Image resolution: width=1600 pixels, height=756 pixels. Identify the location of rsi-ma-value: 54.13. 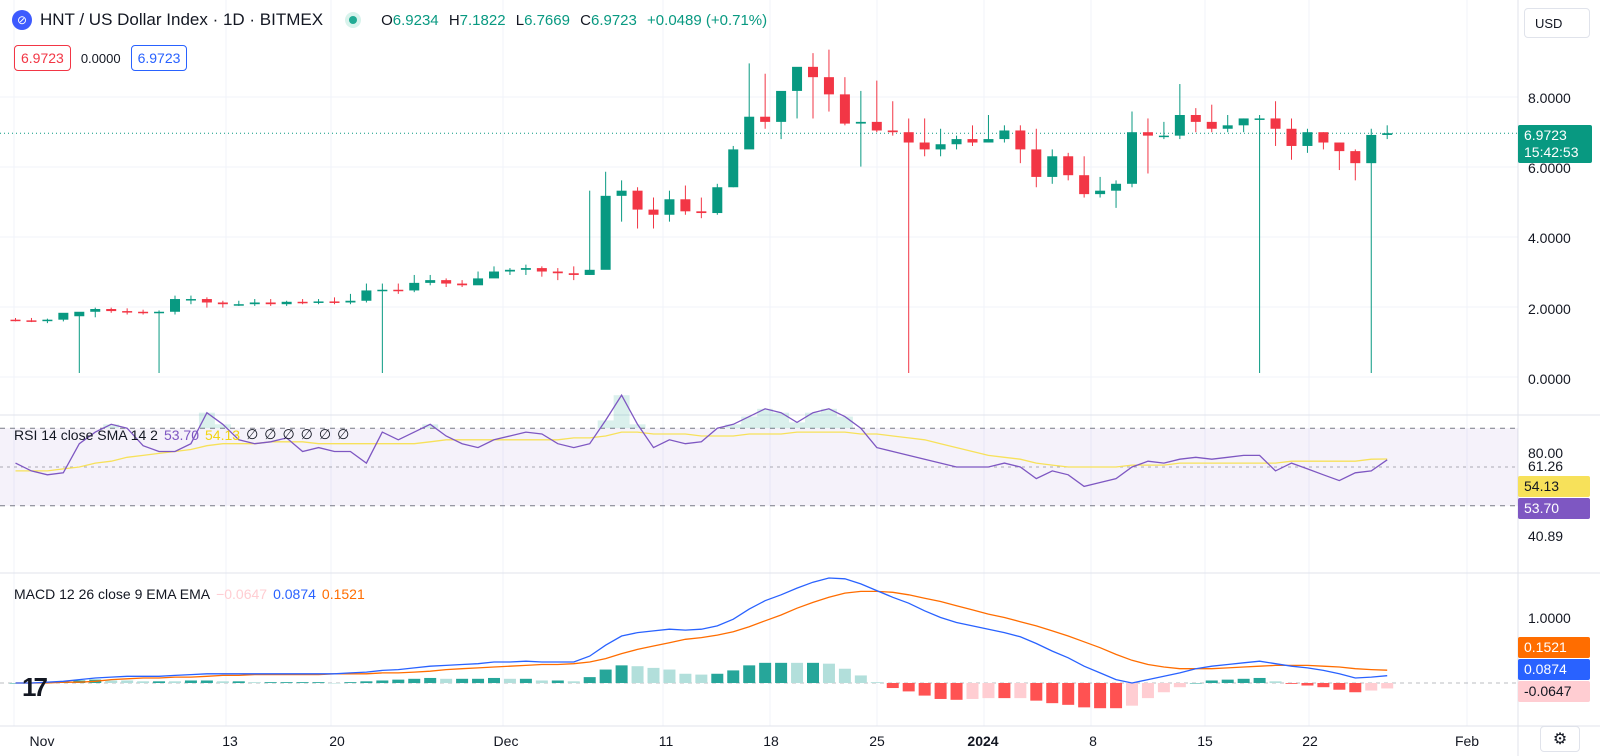
(223, 434).